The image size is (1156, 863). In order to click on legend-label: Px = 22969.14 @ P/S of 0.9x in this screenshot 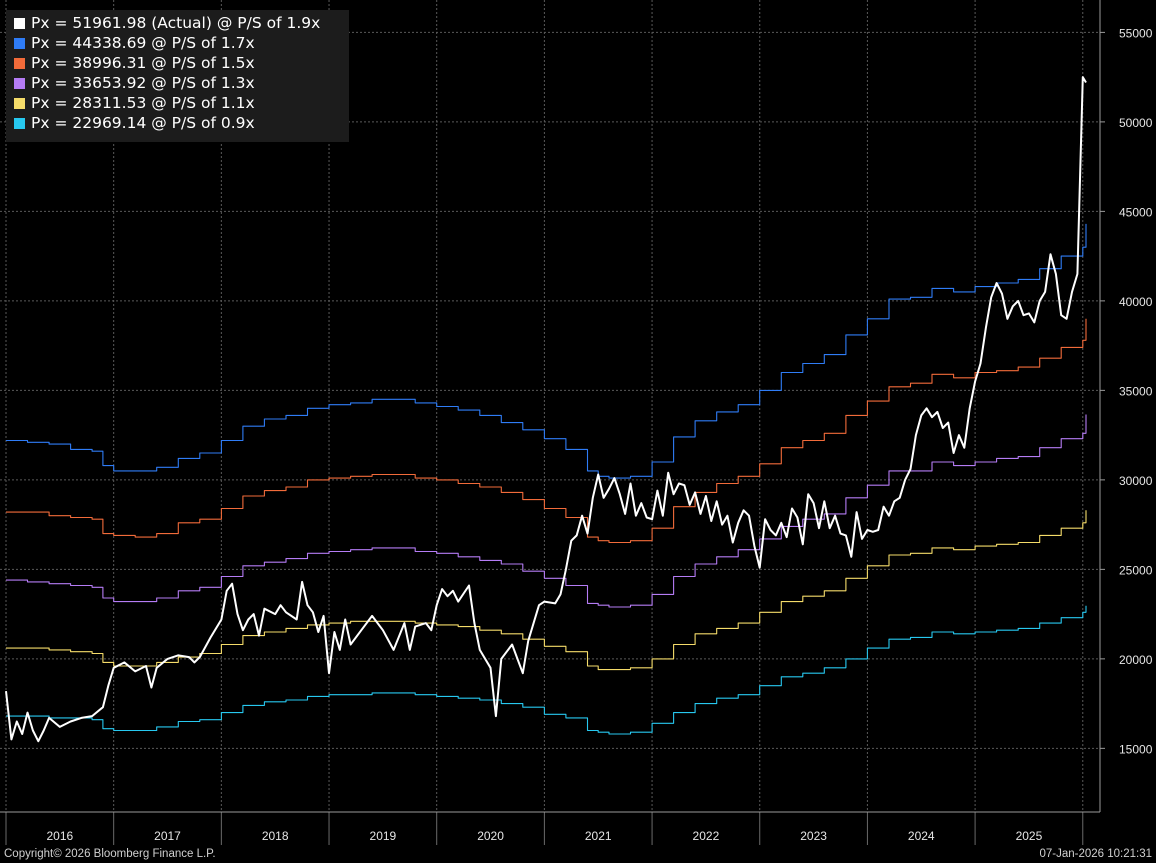, I will do `click(143, 123)`.